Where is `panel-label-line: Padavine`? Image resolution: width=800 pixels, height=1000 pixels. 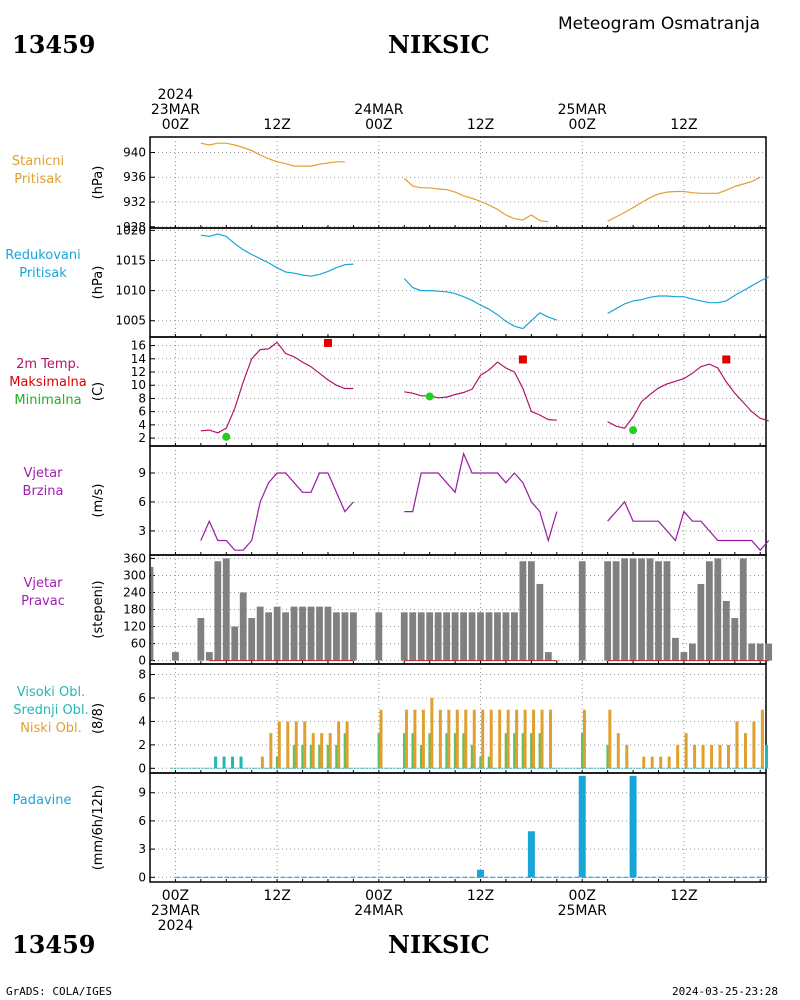 panel-label-line: Padavine is located at coordinates (42, 800).